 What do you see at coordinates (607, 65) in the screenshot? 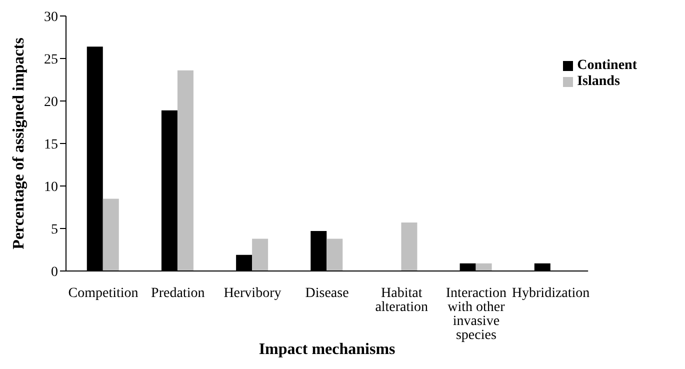
I see `legend-label: Continent` at bounding box center [607, 65].